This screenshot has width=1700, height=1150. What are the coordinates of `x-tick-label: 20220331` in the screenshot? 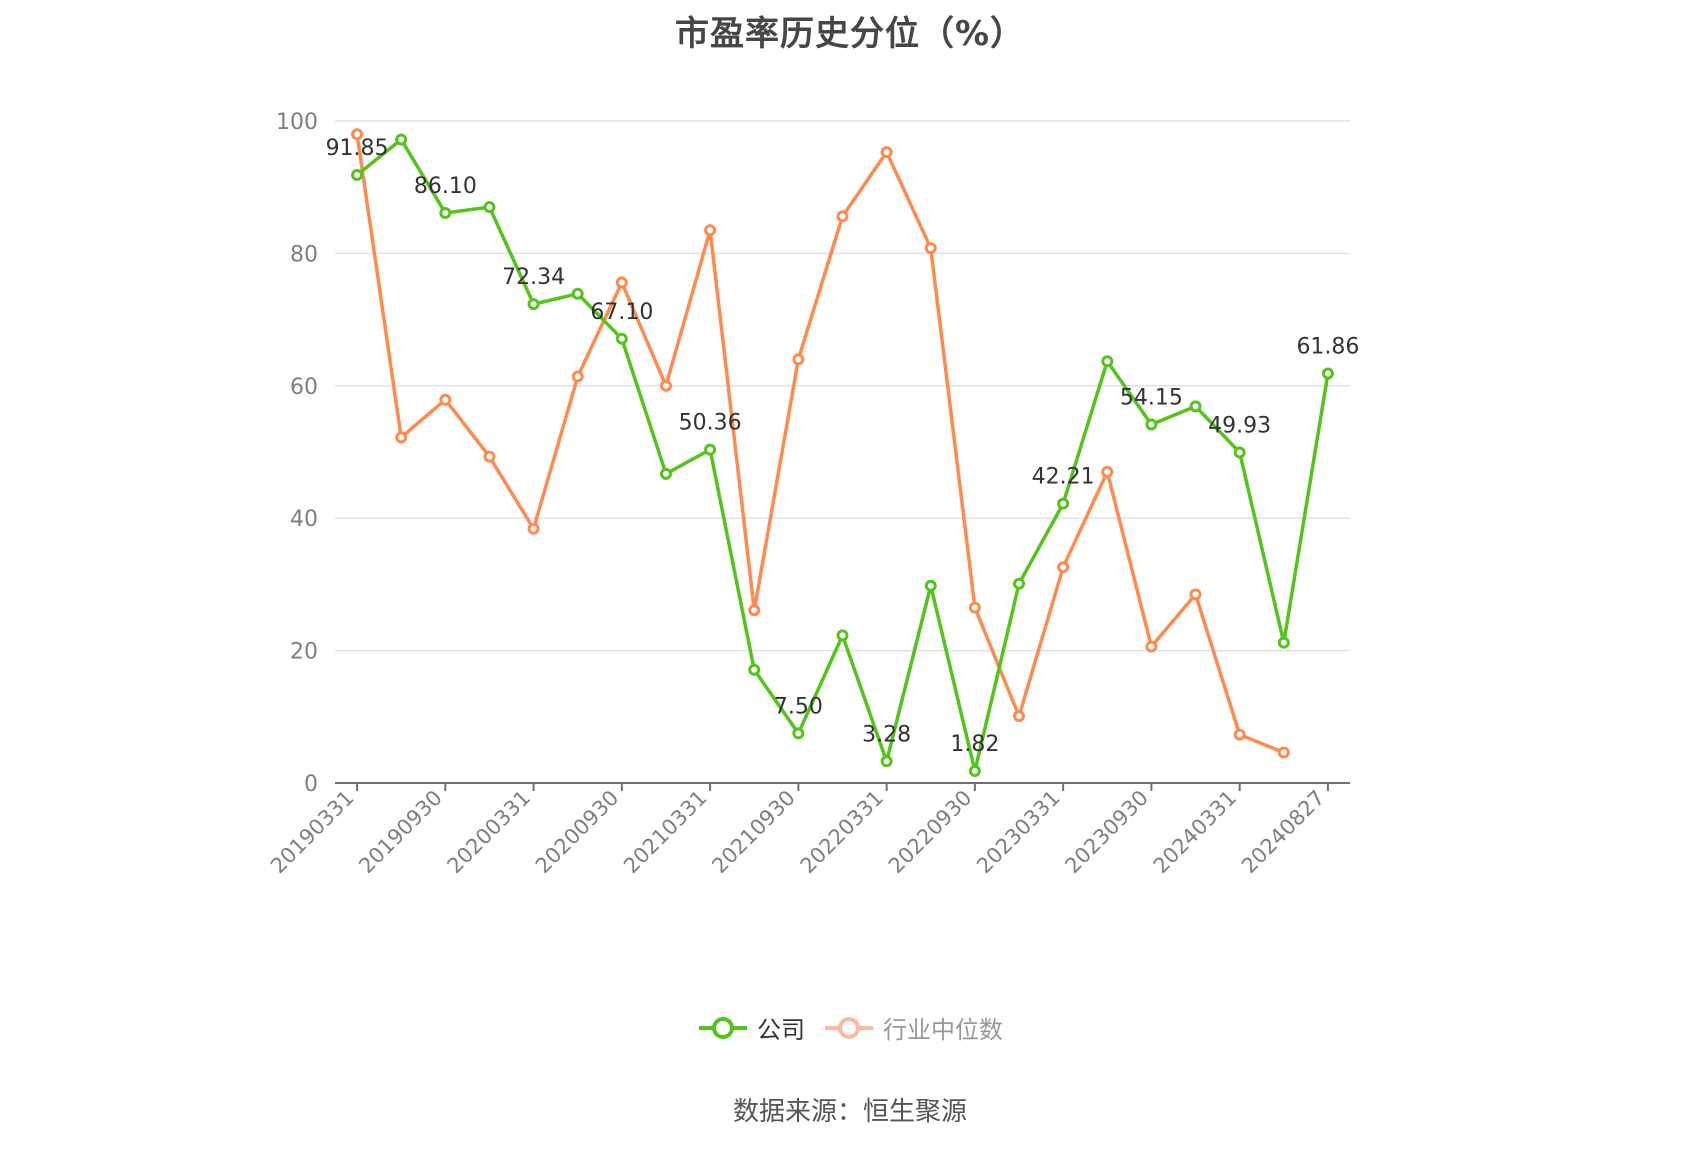 It's located at (842, 832).